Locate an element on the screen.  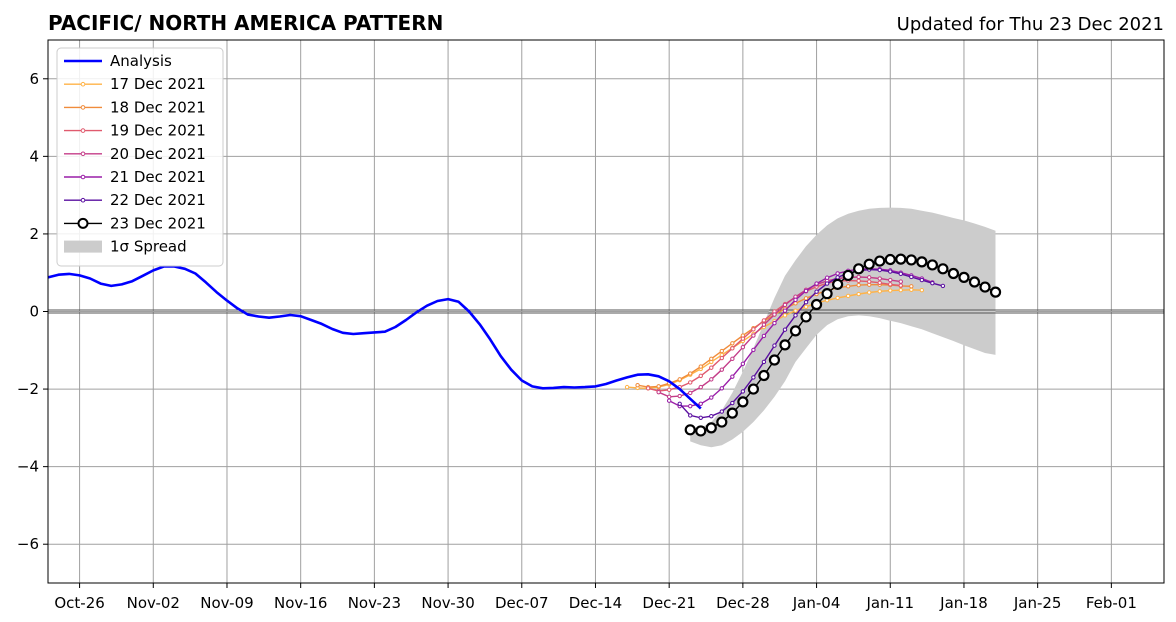
legend-label: Analysis is located at coordinates (141, 61).